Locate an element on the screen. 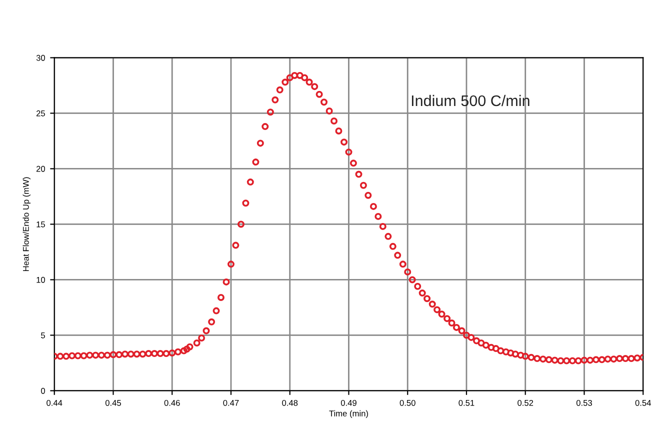  x-tick-label: 0.52 is located at coordinates (526, 403).